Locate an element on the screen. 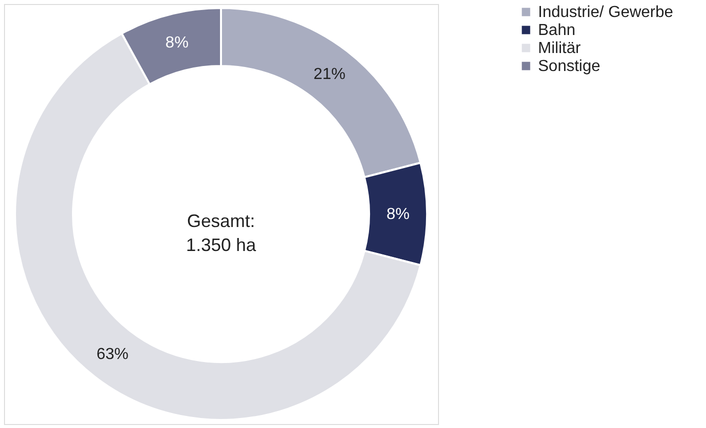  data-label: 63% is located at coordinates (112, 354).